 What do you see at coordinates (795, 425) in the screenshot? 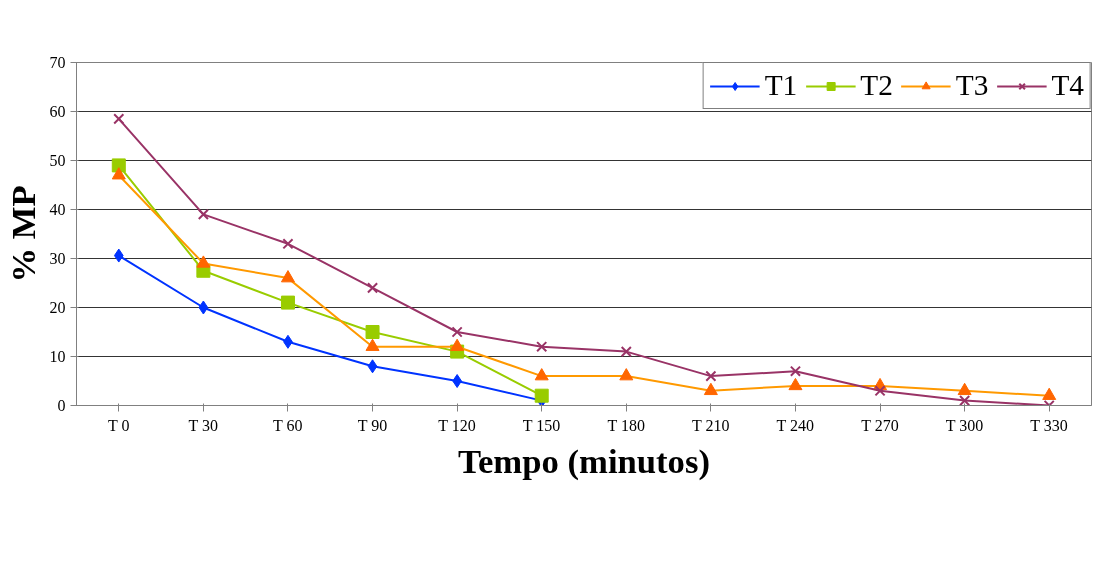
I see `x-tick-label: T 240` at bounding box center [795, 425].